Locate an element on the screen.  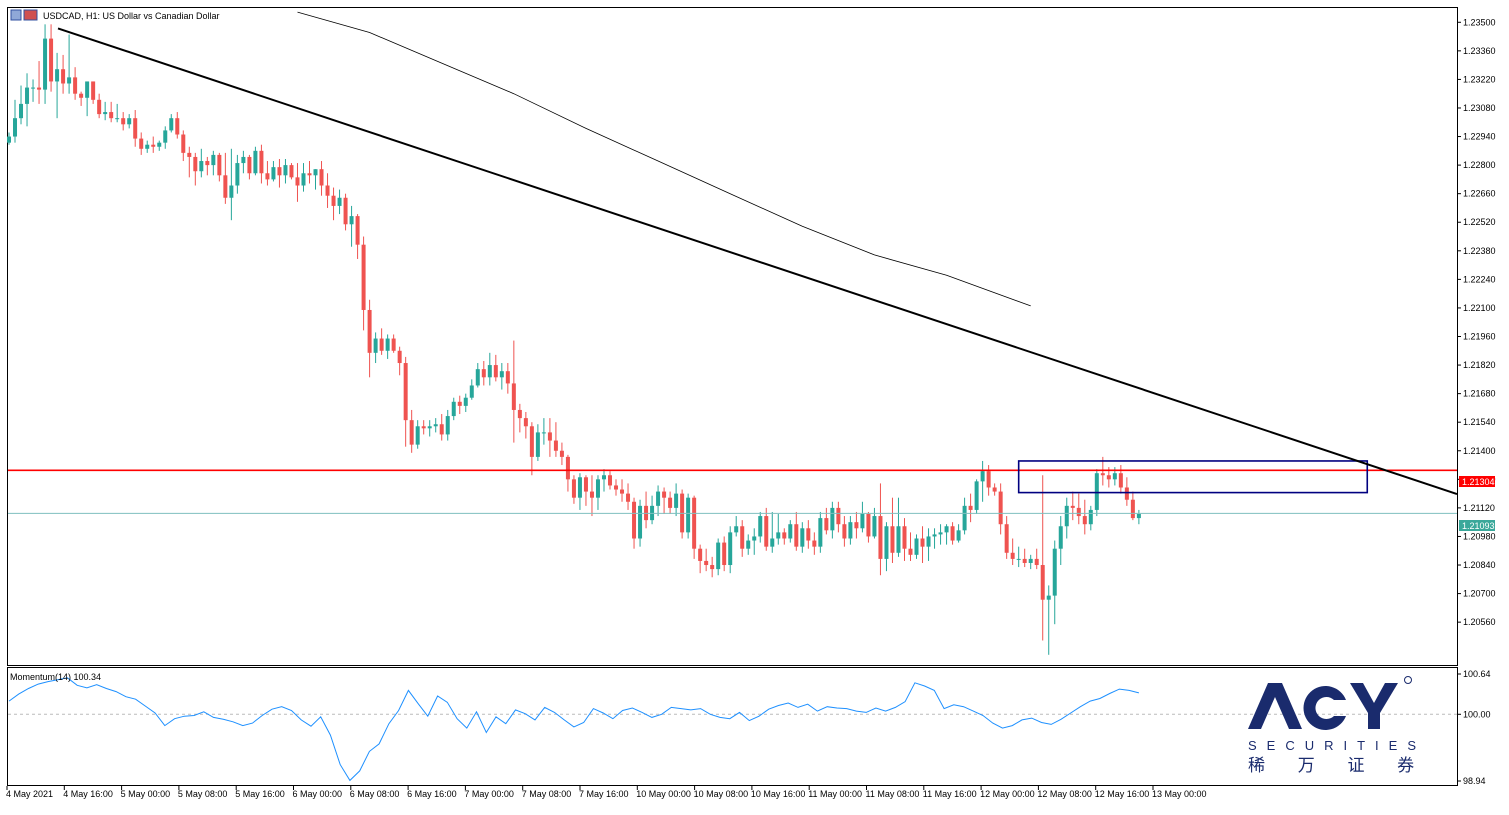
time-tick-label: 6 May 00:00 is located at coordinates (318, 794).